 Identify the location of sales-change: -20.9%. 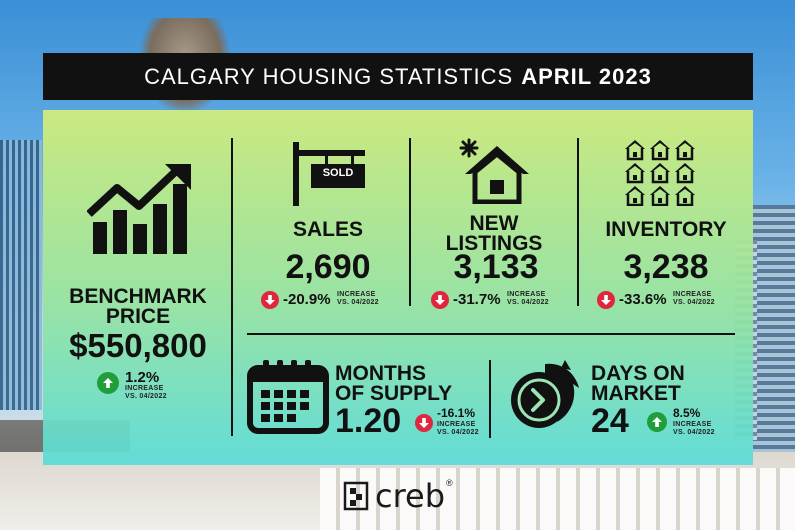
(307, 299).